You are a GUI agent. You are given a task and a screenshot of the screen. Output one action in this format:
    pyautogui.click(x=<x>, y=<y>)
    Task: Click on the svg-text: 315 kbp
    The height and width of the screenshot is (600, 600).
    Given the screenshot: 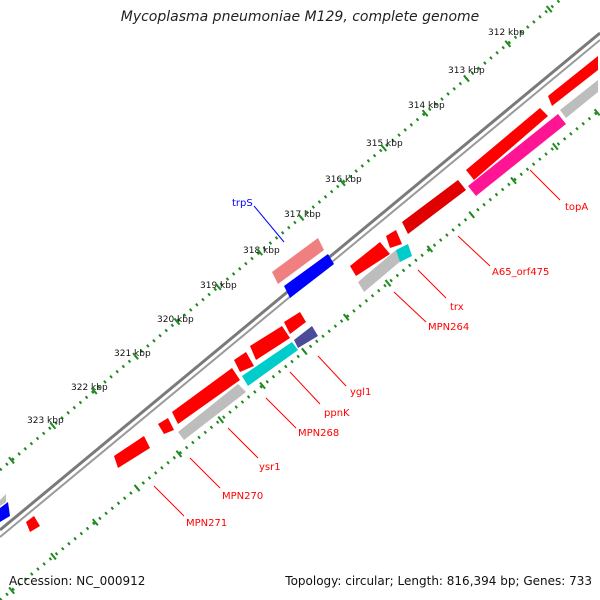 What is the action you would take?
    pyautogui.click(x=384, y=144)
    